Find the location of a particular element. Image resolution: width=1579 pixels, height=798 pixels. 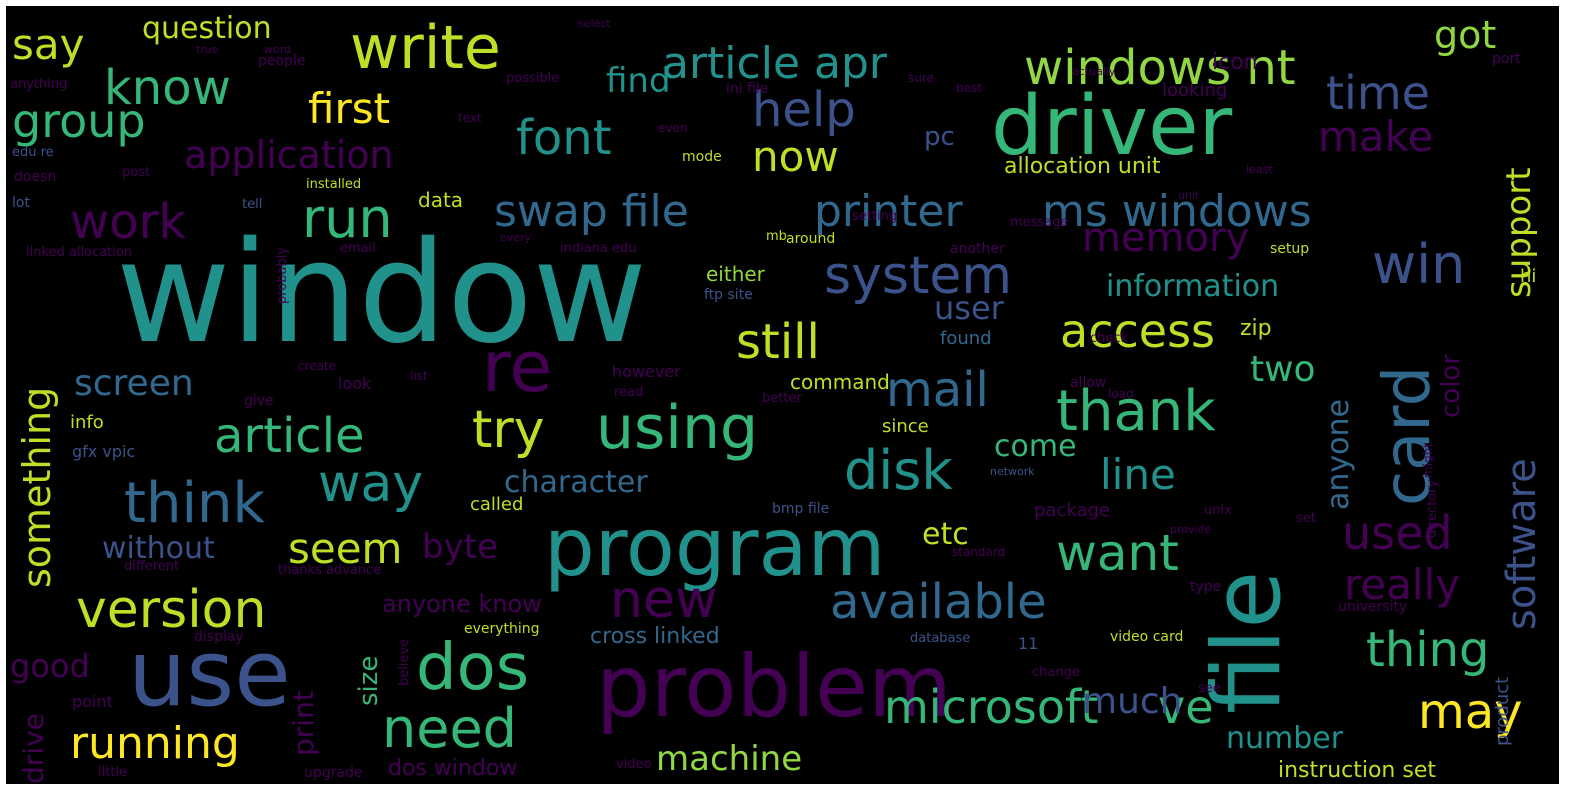

word: however is located at coordinates (646, 371).